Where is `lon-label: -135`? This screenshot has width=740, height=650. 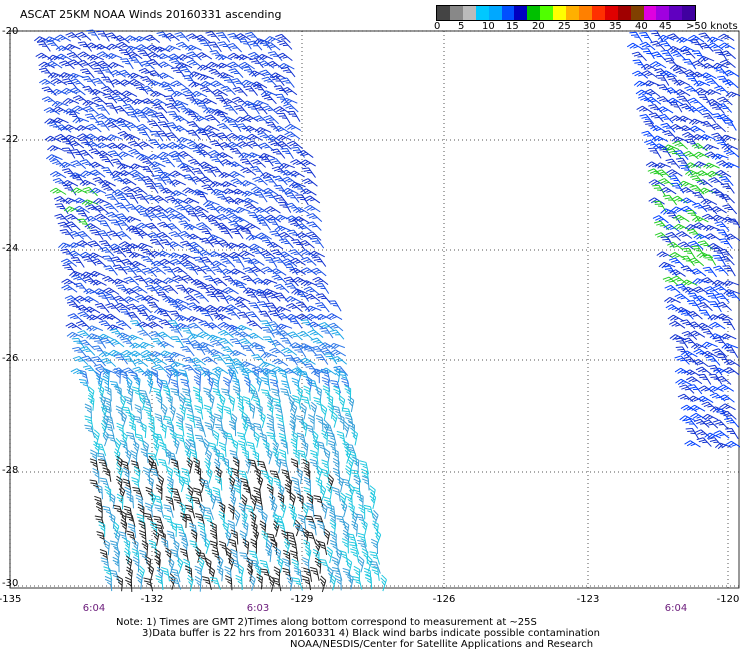
lon-label: -135 is located at coordinates (11, 599).